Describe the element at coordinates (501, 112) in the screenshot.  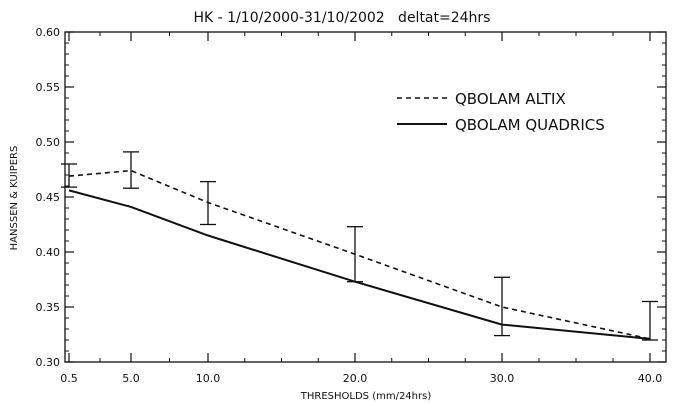
I see `legend: QBOLAM ALTIX QBOLAM QUADRICS` at that location.